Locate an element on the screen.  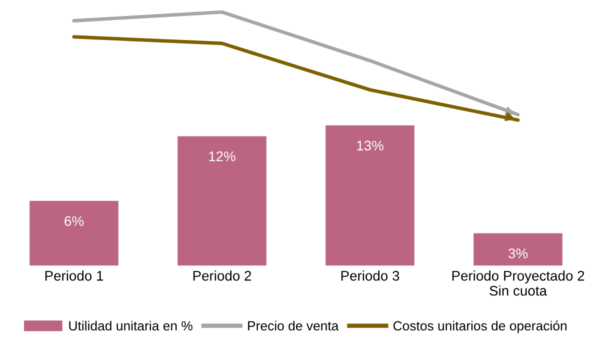
x-tick-label: Periodo Proyectado 2 Sin cuota is located at coordinates (518, 283).